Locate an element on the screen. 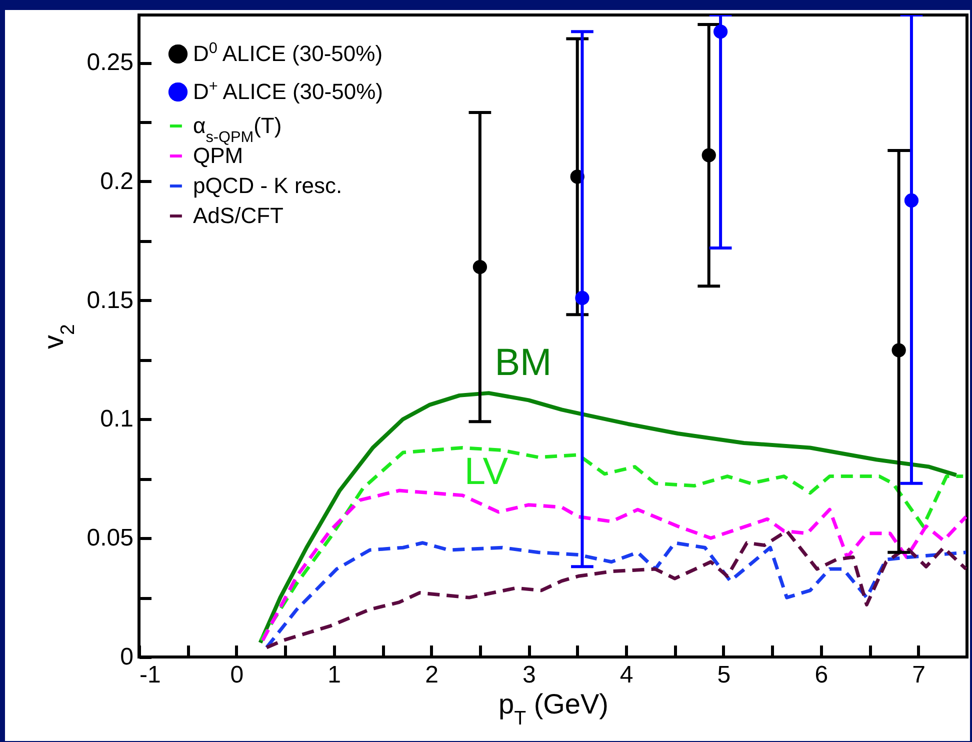  legend-label: pQCD - K resc. is located at coordinates (267, 185).